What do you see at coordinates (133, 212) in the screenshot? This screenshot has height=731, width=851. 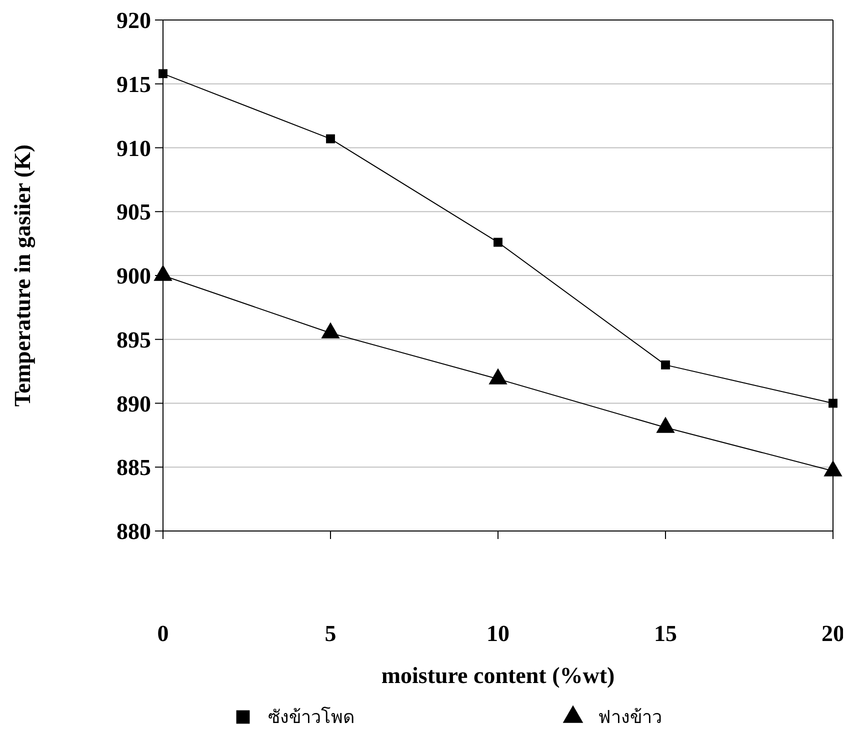 I see `y-tick-label: 905` at bounding box center [133, 212].